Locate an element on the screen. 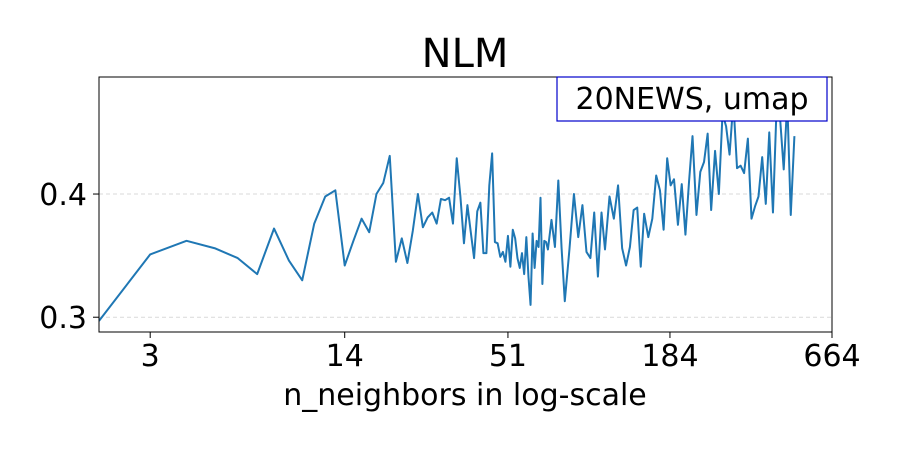  y-tick-label: 0.3 is located at coordinates (63, 318).